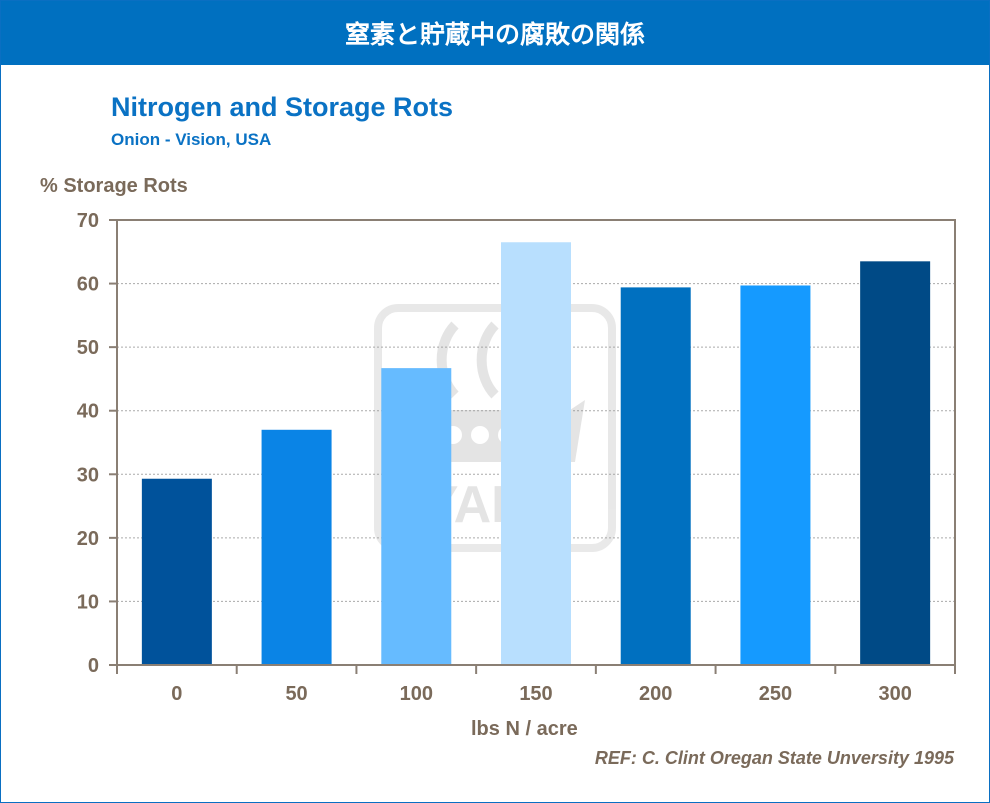 This screenshot has width=990, height=803. Describe the element at coordinates (88, 602) in the screenshot. I see `y-tick-label: 10` at that location.